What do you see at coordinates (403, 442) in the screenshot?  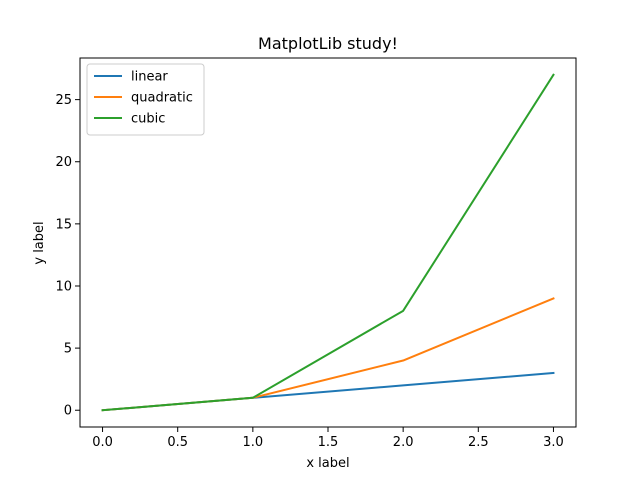 I see `x-tick-label: 2.0` at bounding box center [403, 442].